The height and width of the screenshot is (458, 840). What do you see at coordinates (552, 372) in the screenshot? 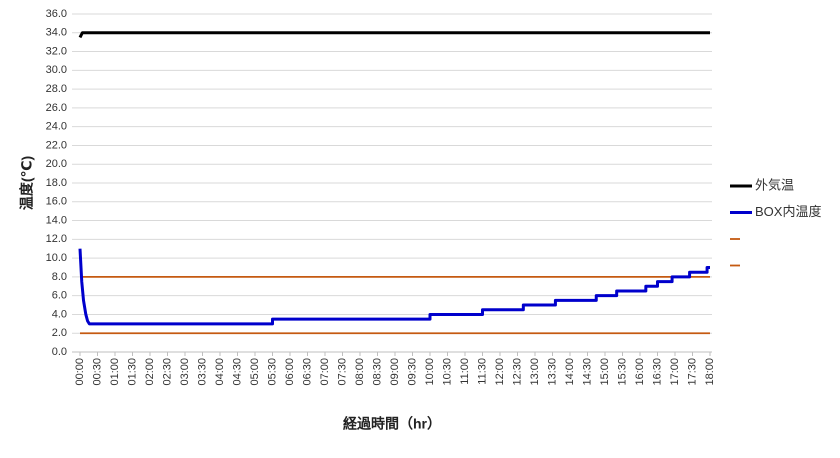
I see `x-tick-label: 13:30` at bounding box center [552, 372].